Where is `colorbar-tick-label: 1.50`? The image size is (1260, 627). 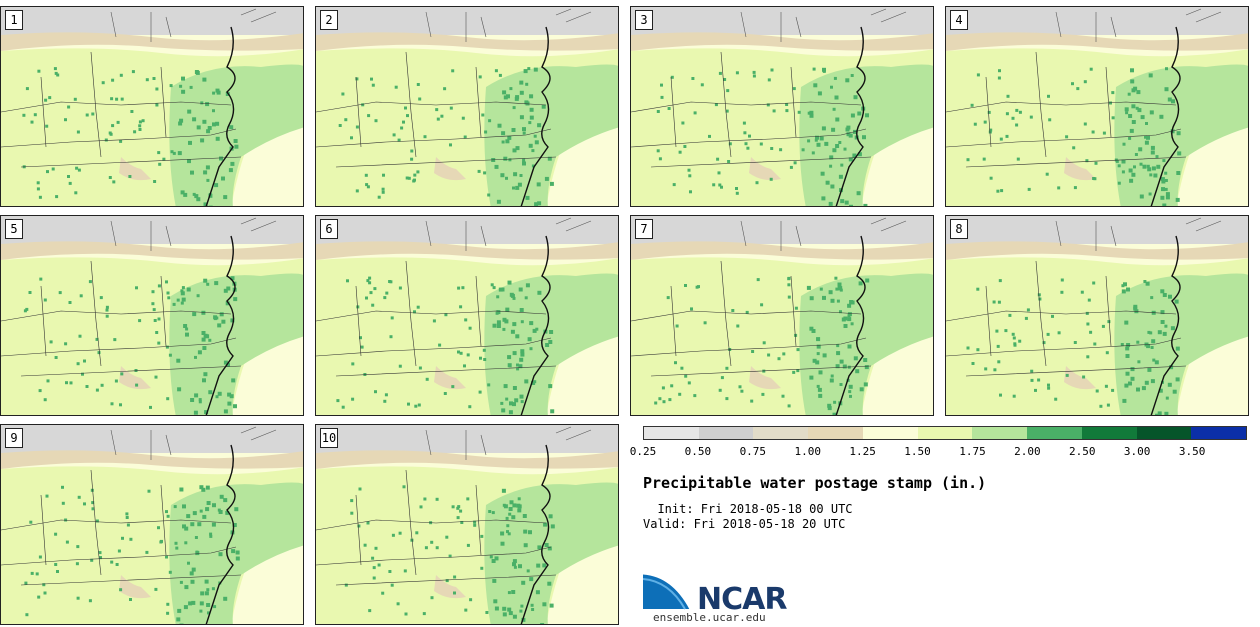
colorbar-tick-label: 1.50 is located at coordinates (917, 451).